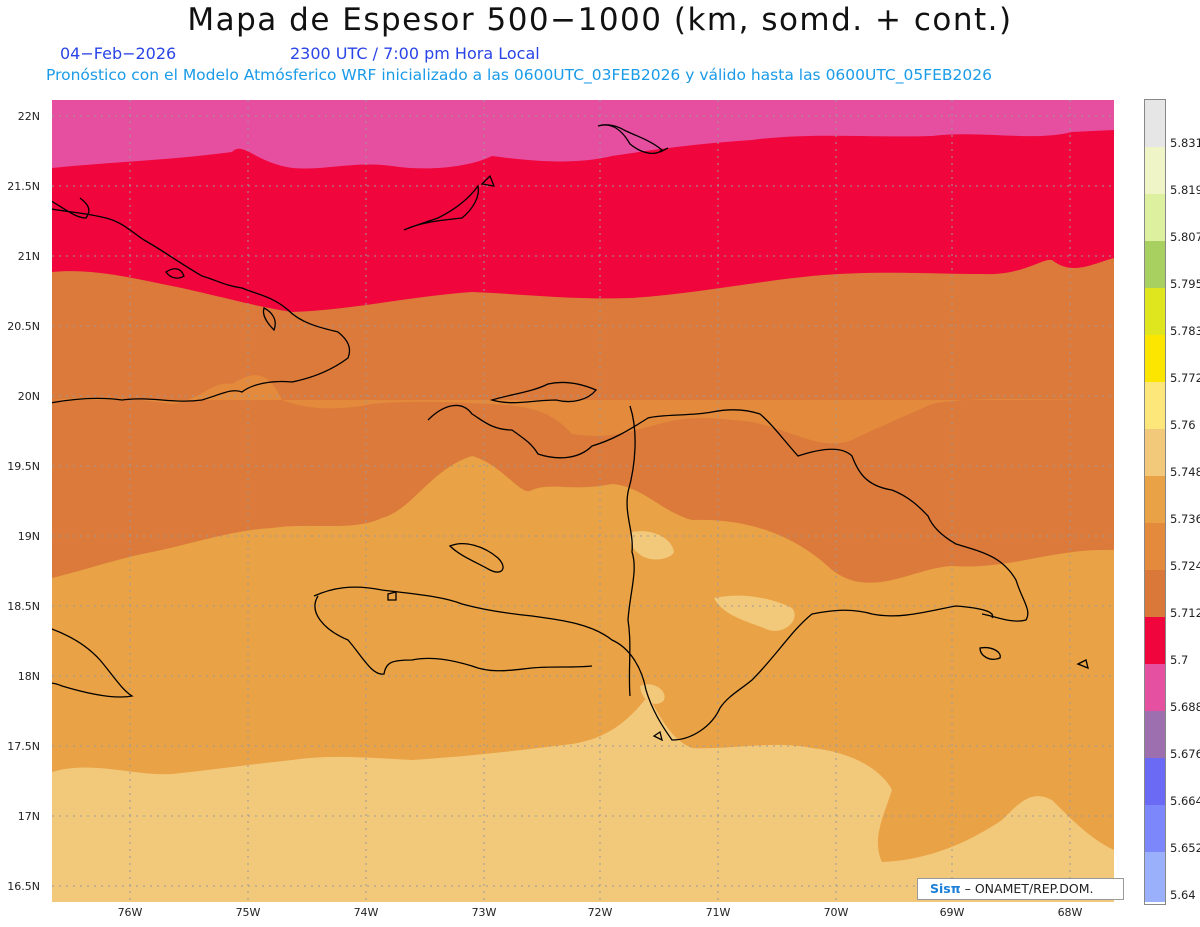  What do you see at coordinates (1185, 707) in the screenshot?
I see `legend-level: 5.688` at bounding box center [1185, 707].